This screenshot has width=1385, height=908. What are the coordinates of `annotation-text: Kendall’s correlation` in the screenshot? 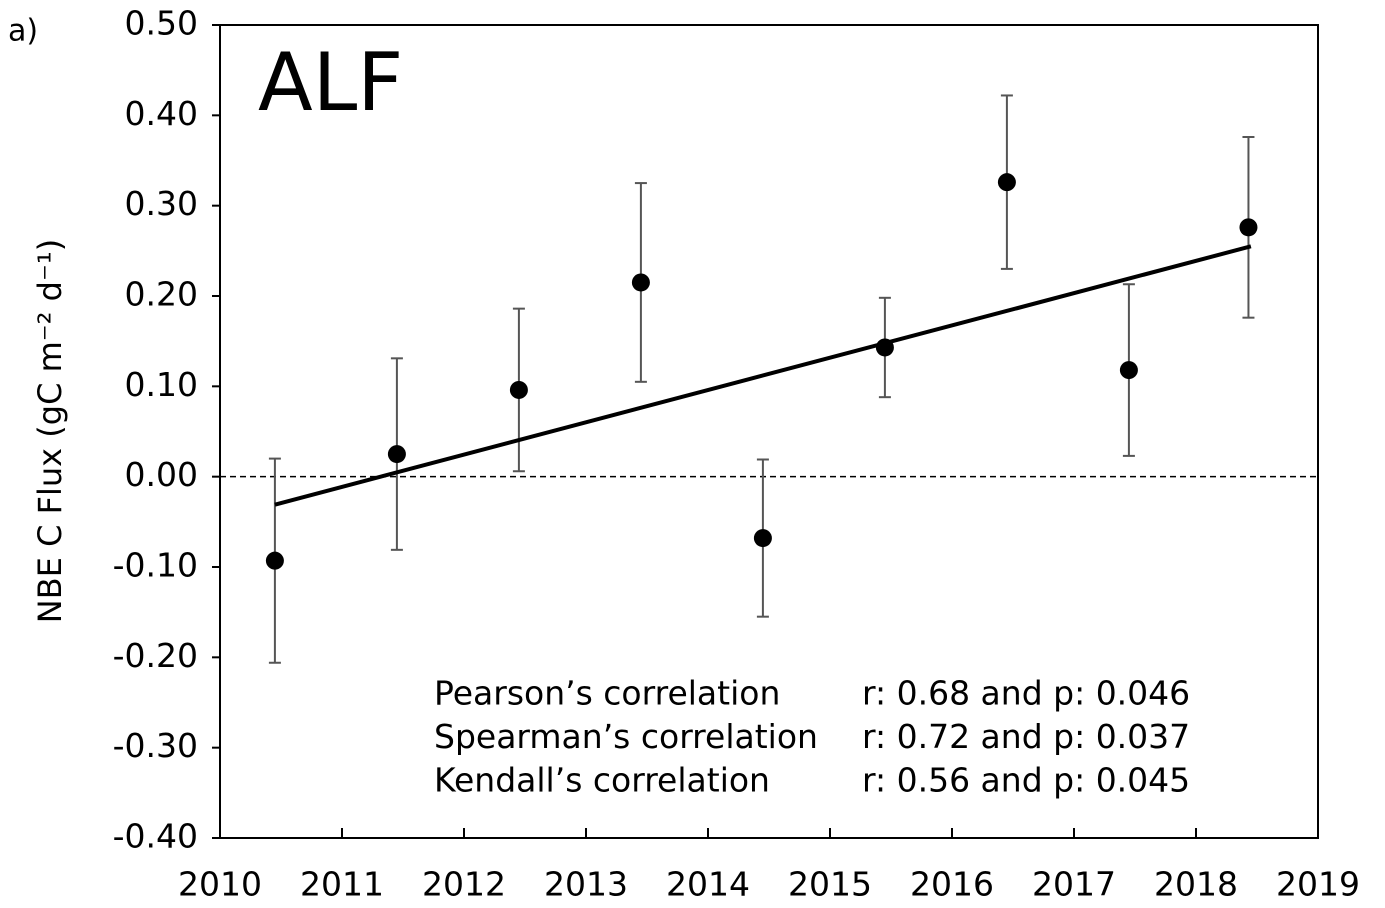 It's located at (602, 780).